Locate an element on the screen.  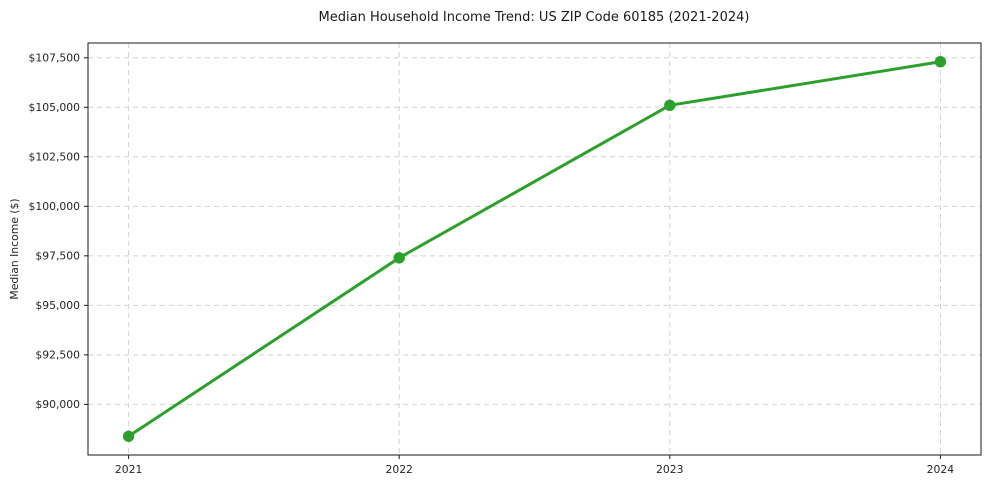
y-tick-label: $97,500 is located at coordinates (57, 256).